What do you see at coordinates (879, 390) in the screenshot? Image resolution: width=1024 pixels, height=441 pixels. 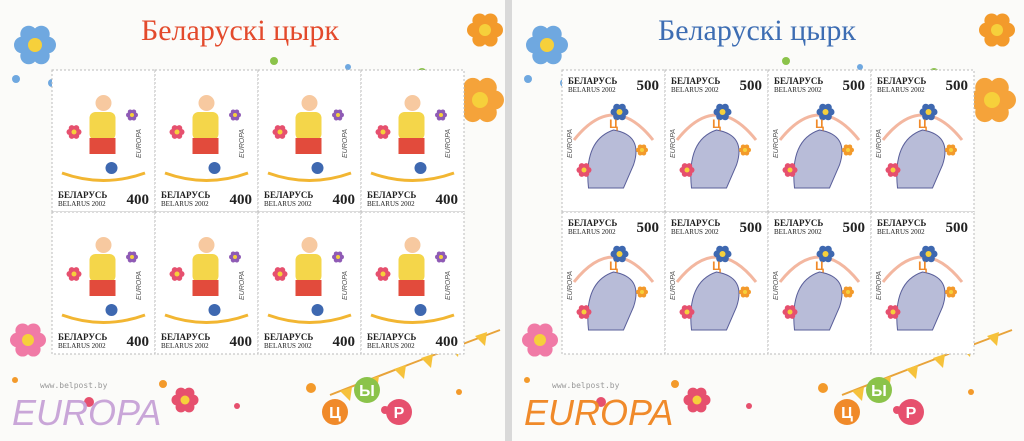 I see `balloon` at bounding box center [879, 390].